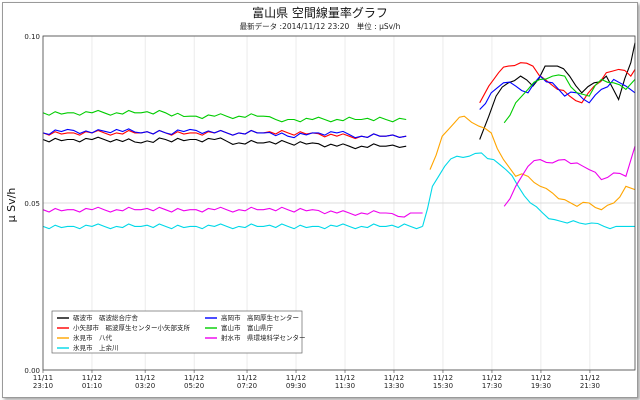 This screenshot has height=400, width=640. Describe the element at coordinates (132, 327) in the screenshot. I see `legend-label-1: 小矢部市 砺波厚生センター小矢部支所` at that location.